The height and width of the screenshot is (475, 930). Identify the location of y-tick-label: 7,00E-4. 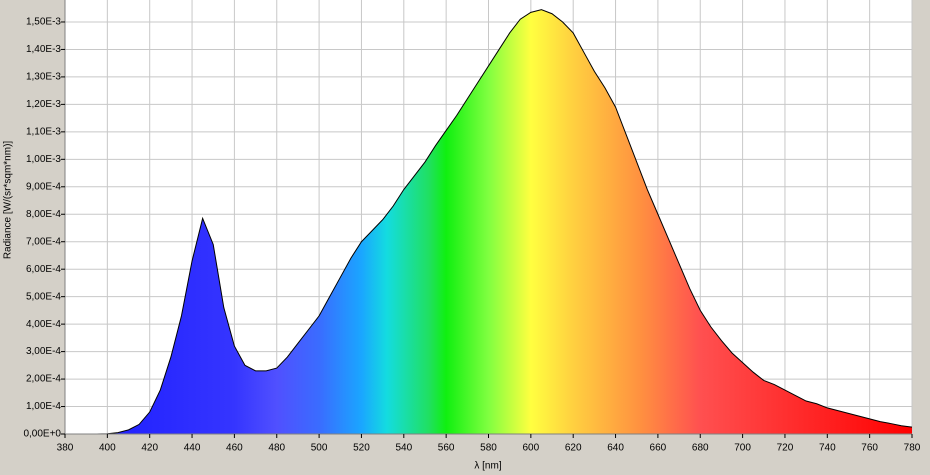
(43, 241).